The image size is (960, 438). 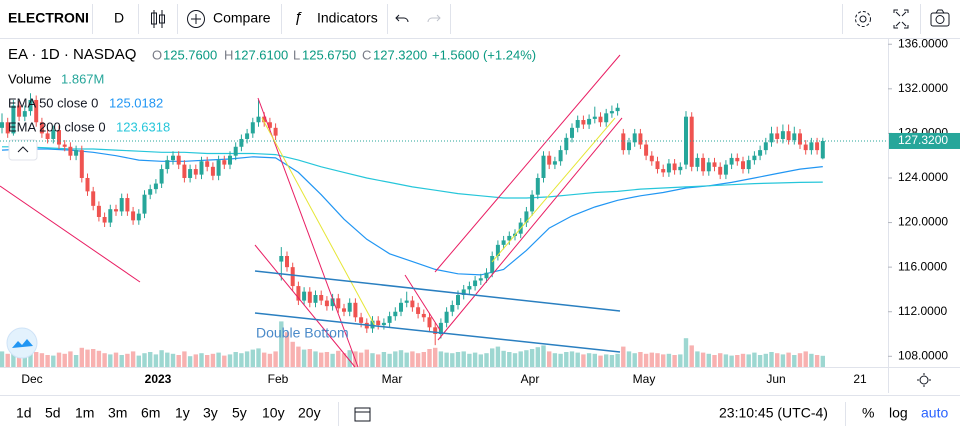 What do you see at coordinates (402, 18) in the screenshot?
I see `undo` at bounding box center [402, 18].